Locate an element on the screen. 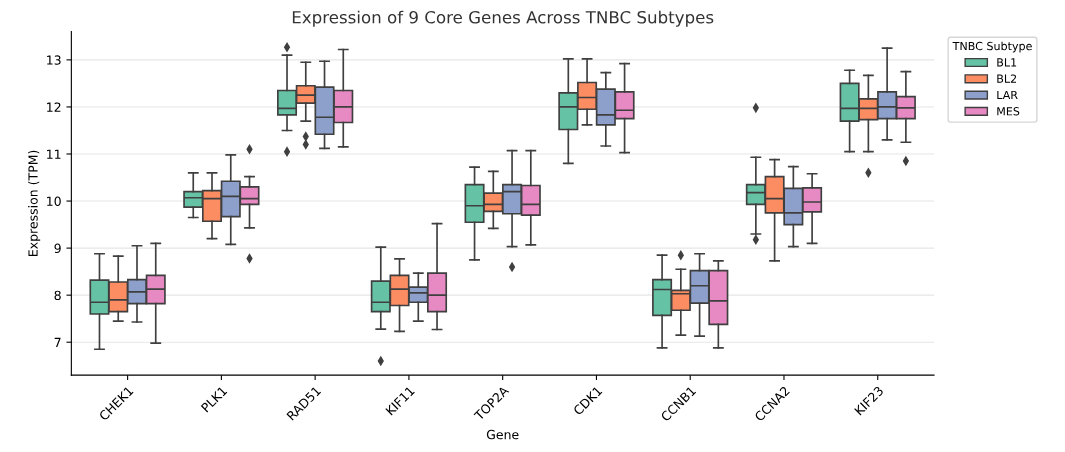  y-tick-label: 7 is located at coordinates (57, 342).